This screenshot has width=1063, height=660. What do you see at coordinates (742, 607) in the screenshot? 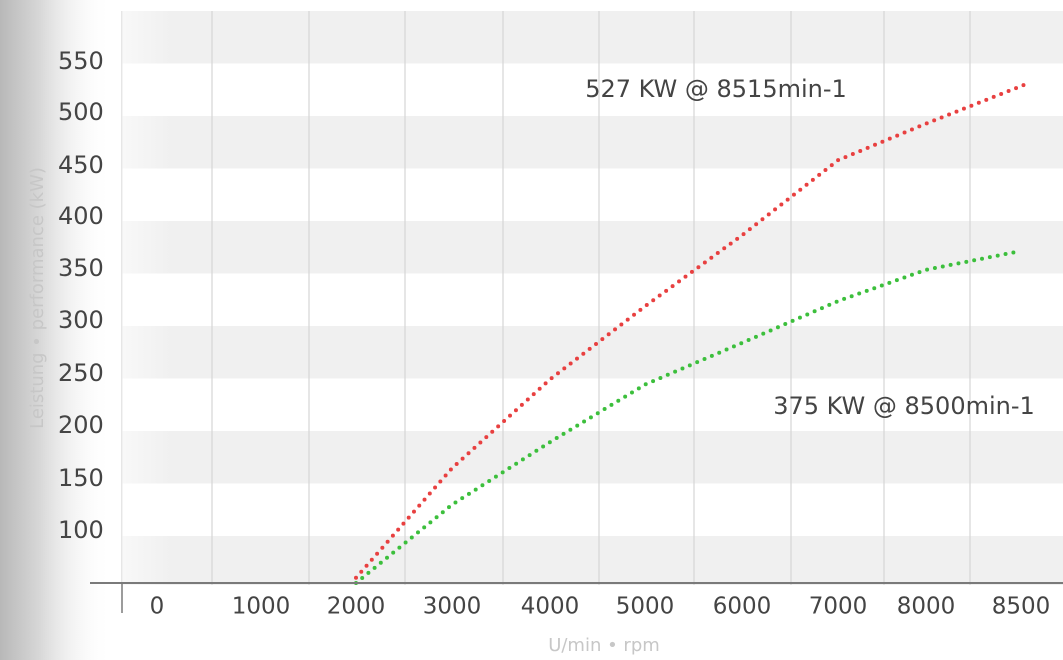
I see `x-tick-label-6000: 6000` at bounding box center [742, 607].